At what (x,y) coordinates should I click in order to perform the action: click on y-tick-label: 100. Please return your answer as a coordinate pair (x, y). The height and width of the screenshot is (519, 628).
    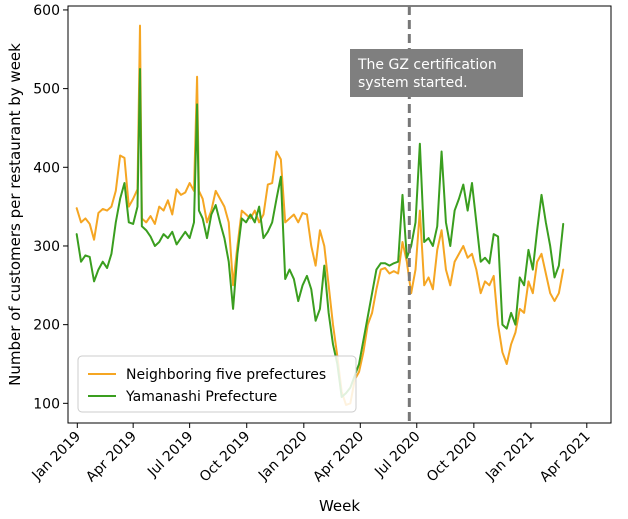
    Looking at the image, I should click on (46, 404).